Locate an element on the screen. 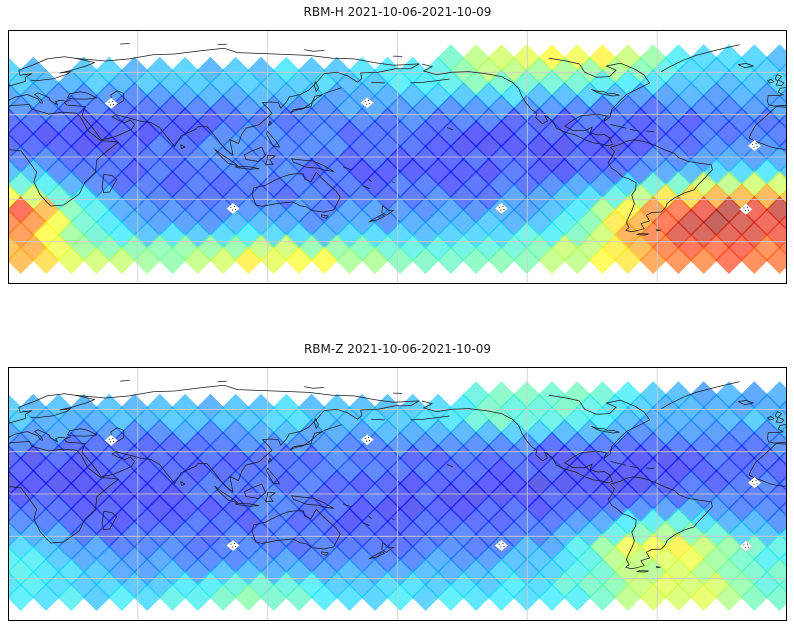 The image size is (794, 633). panel-title-rbm-h: RBM-H 2021-10-06-2021-10-09 is located at coordinates (397, 12).